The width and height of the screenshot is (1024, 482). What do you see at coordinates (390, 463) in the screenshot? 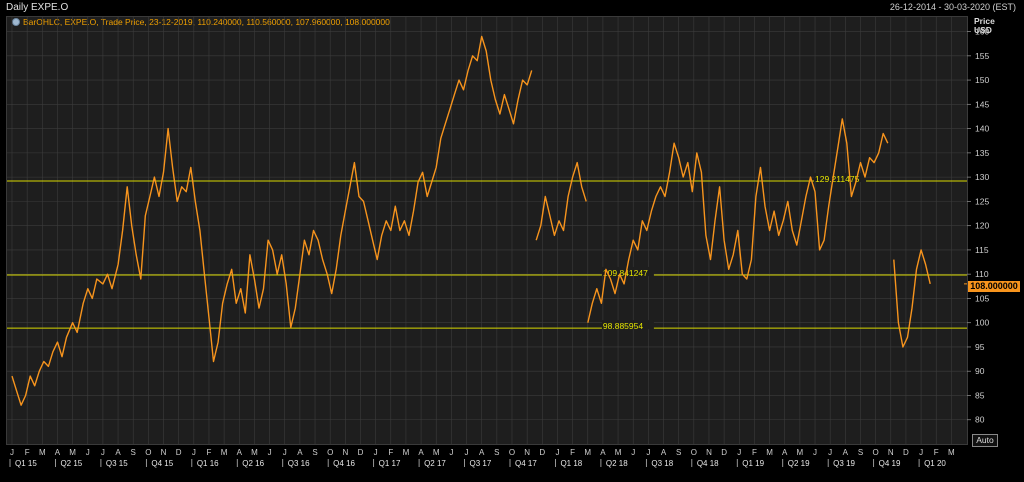
I see `x-quarter-label: Q1 17` at bounding box center [390, 463].